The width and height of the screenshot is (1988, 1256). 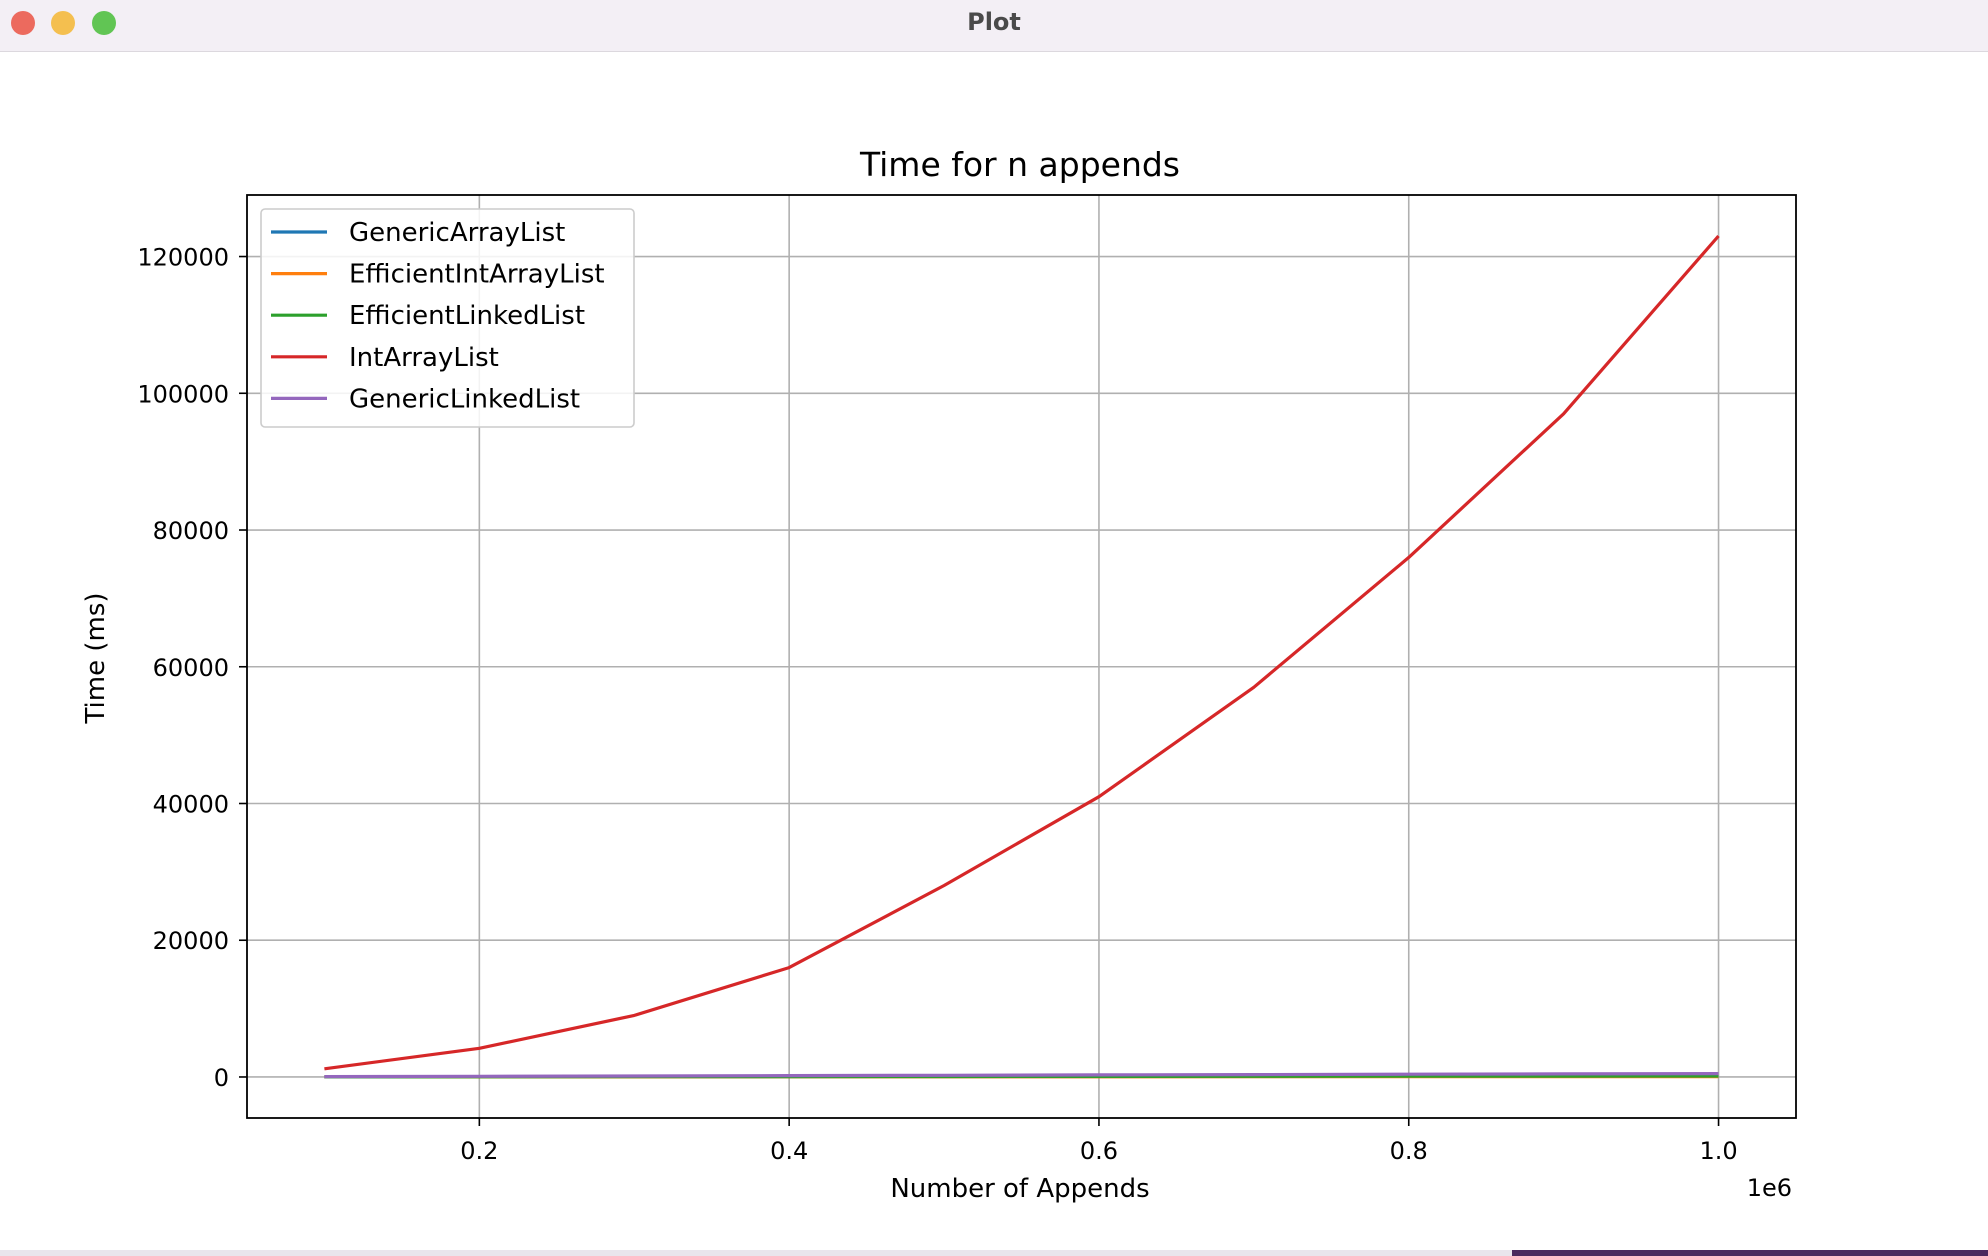 What do you see at coordinates (191, 668) in the screenshot?
I see `y-tick-label: 60000` at bounding box center [191, 668].